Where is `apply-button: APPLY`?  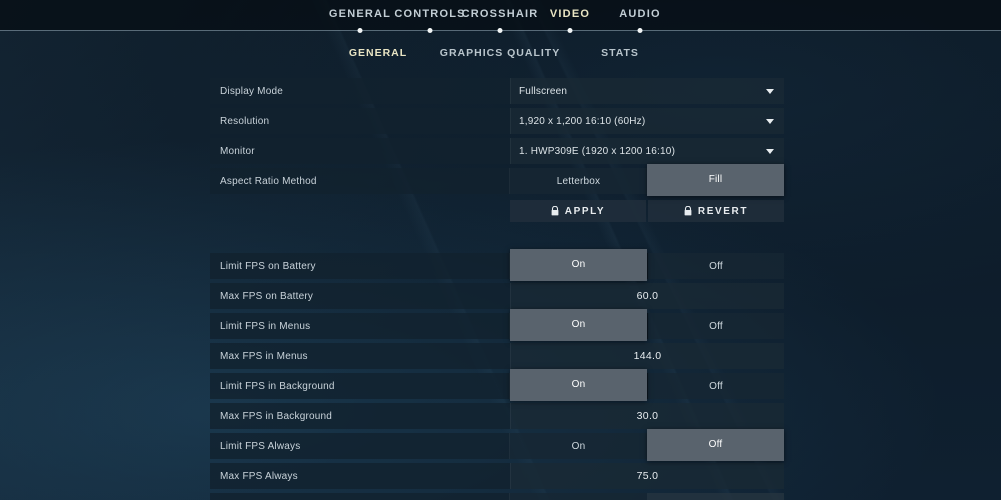
apply-button: APPLY is located at coordinates (578, 211).